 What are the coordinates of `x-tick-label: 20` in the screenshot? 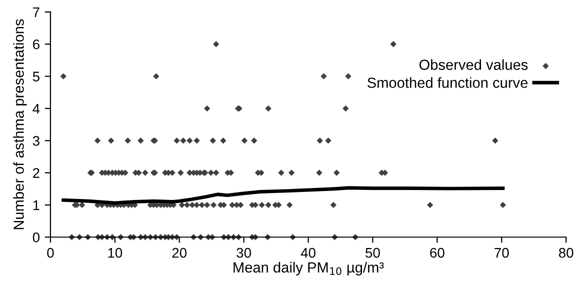 It's located at (179, 253).